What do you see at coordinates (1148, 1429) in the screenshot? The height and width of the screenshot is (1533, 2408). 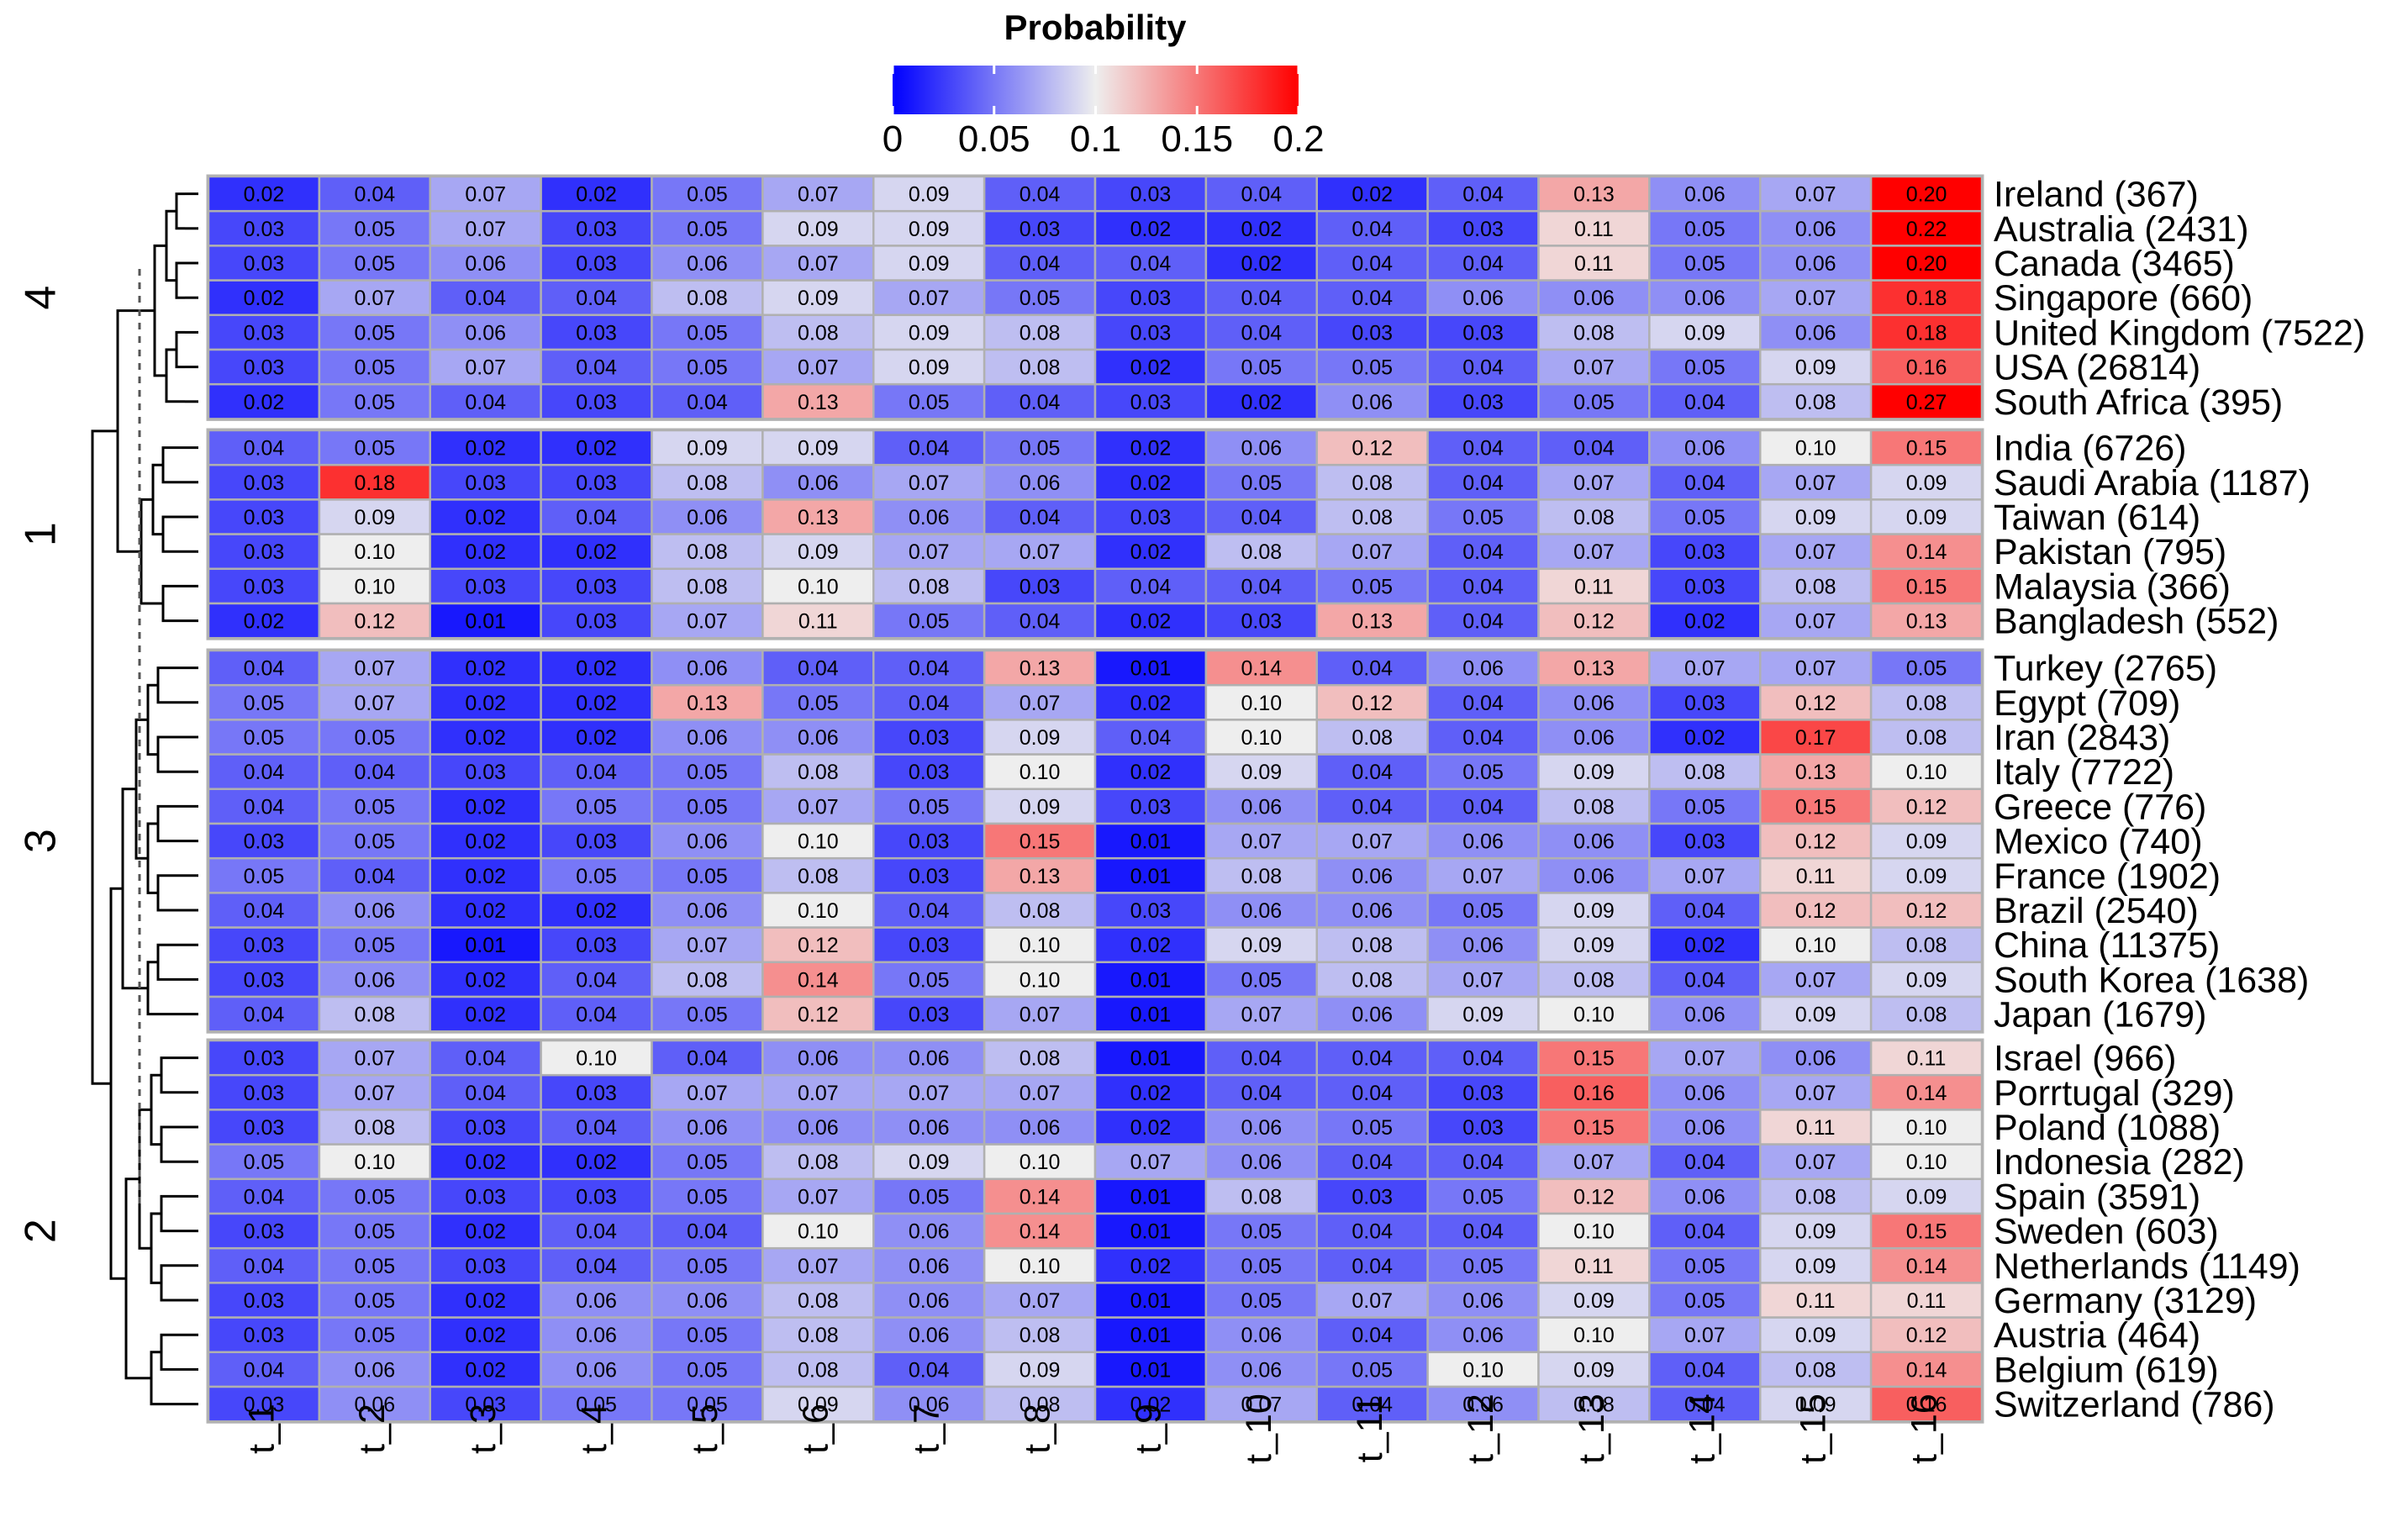 I see `column-label: t_9` at bounding box center [1148, 1429].